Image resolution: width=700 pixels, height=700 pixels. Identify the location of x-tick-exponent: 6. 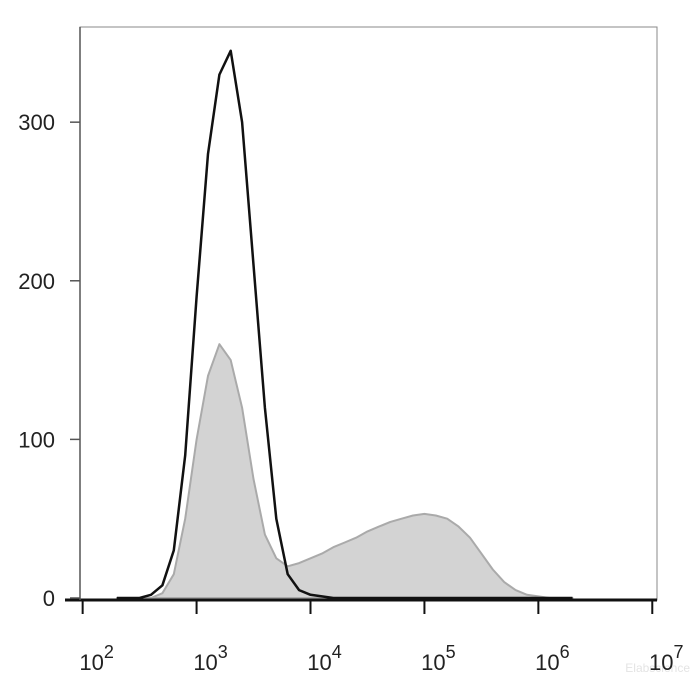
(565, 652).